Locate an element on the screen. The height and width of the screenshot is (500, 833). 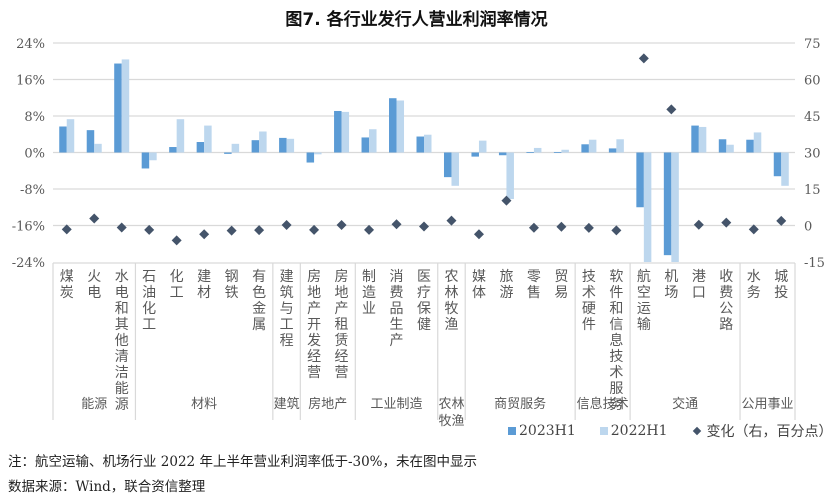
y-axis-left: 24% 16% 8% 0% -8% -16% -24% is located at coordinates (28, 154).